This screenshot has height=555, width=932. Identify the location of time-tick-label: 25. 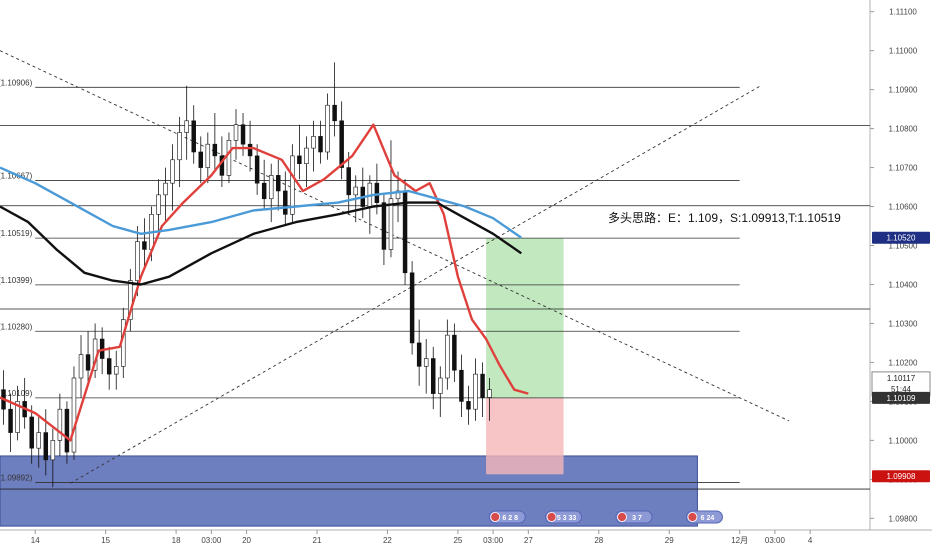
(457, 540).